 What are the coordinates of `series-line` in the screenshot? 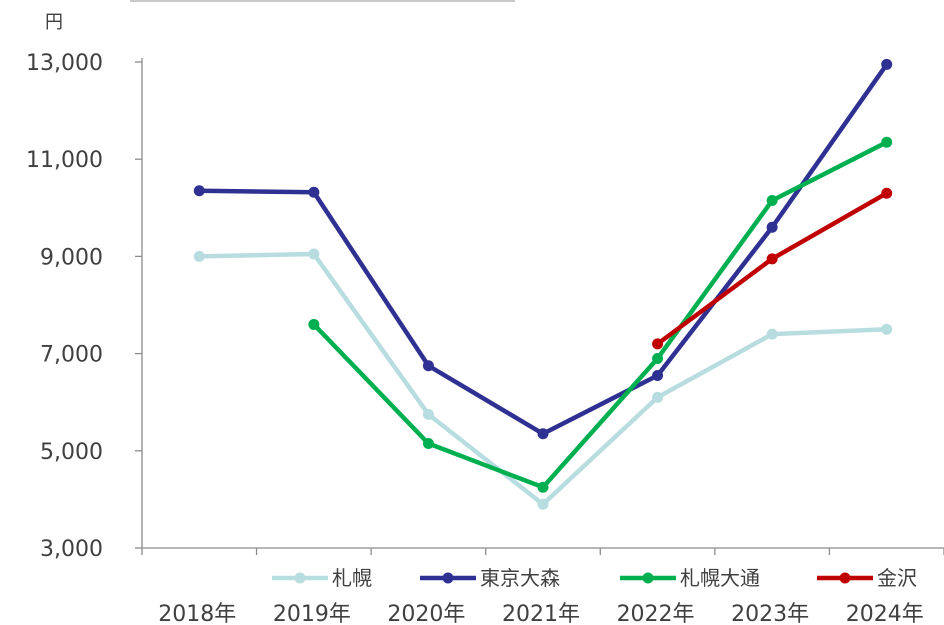 It's located at (772, 268).